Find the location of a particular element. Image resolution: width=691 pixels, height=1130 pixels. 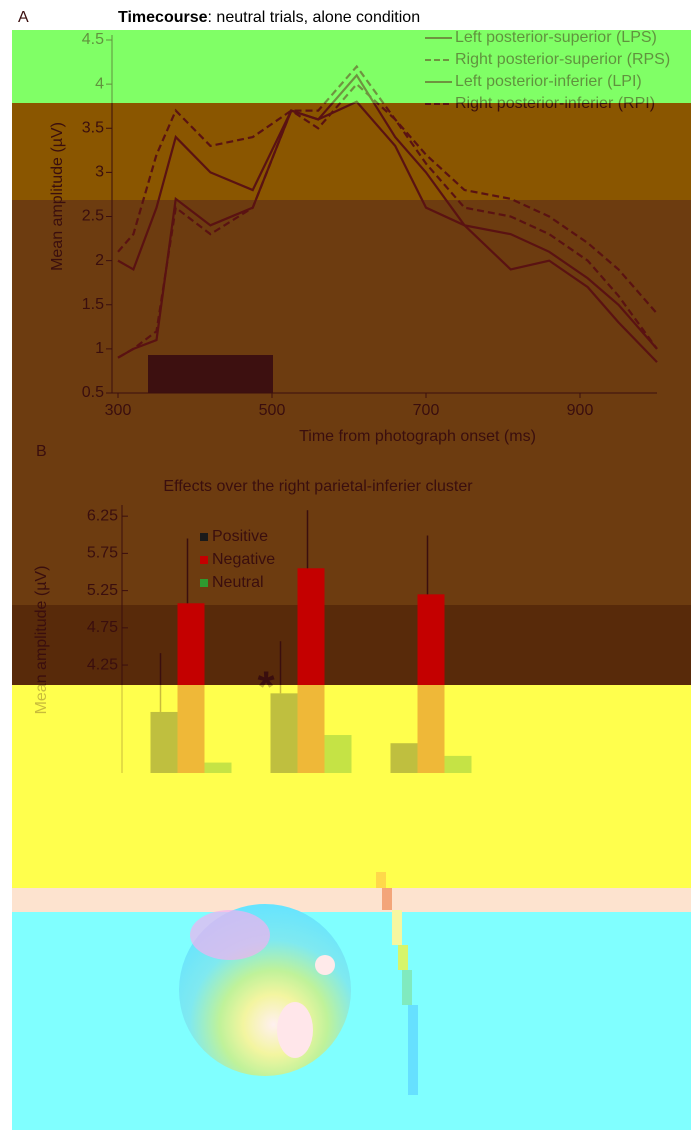

y-tick-label: 4.75 is located at coordinates (102, 627).